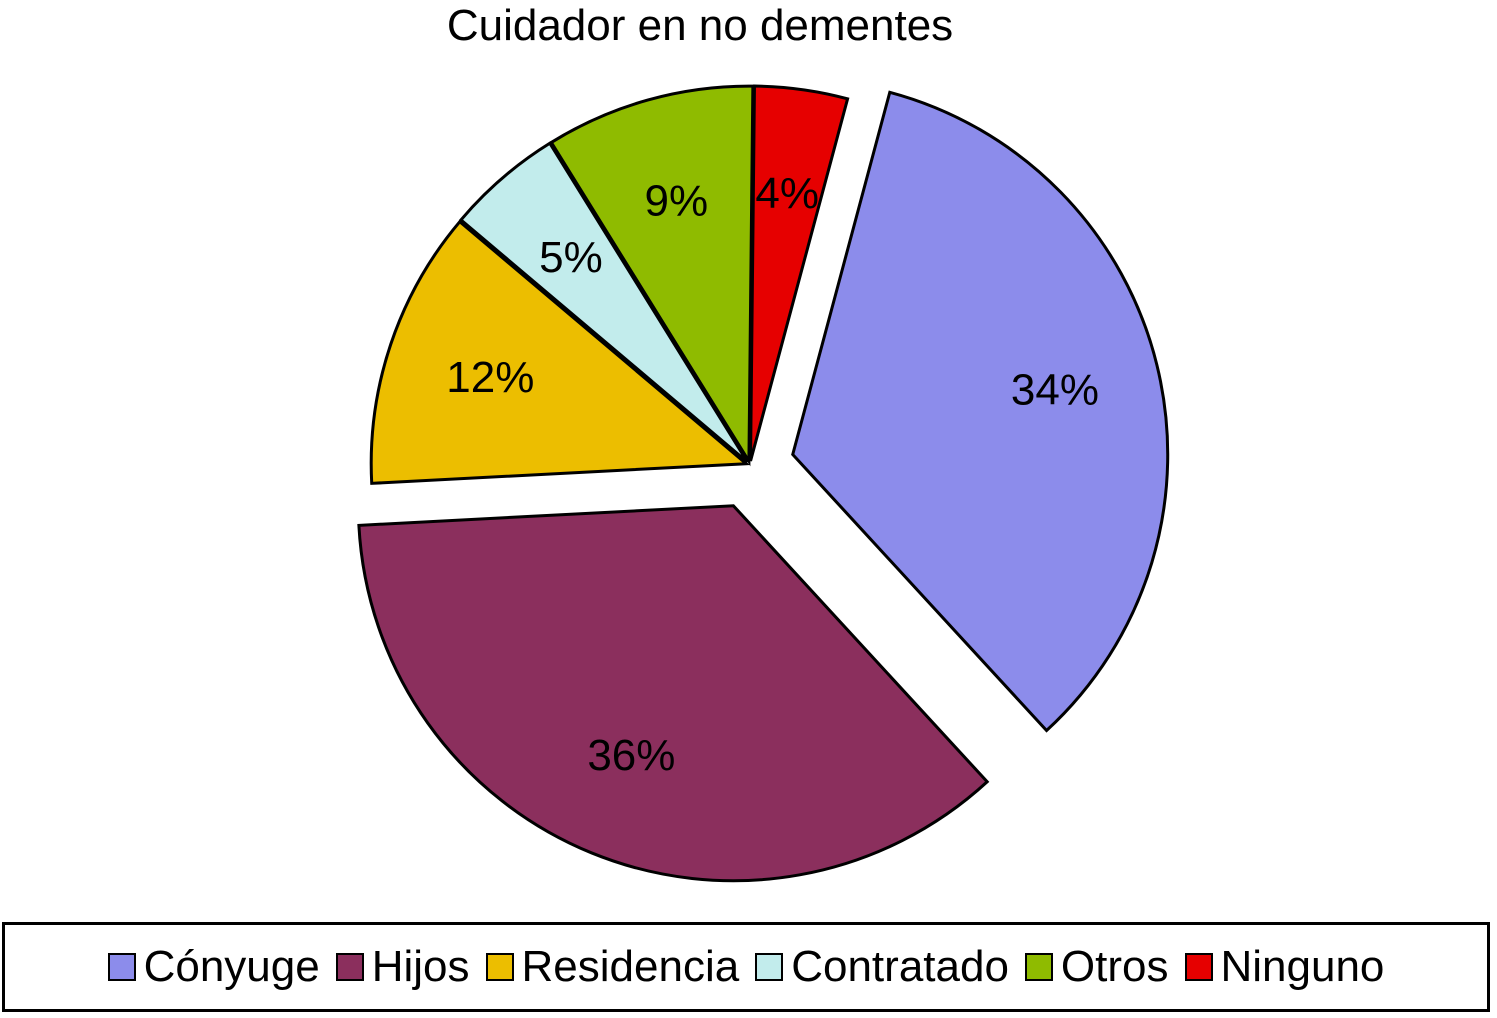  What do you see at coordinates (630, 966) in the screenshot?
I see `legend-label: Residencia` at bounding box center [630, 966].